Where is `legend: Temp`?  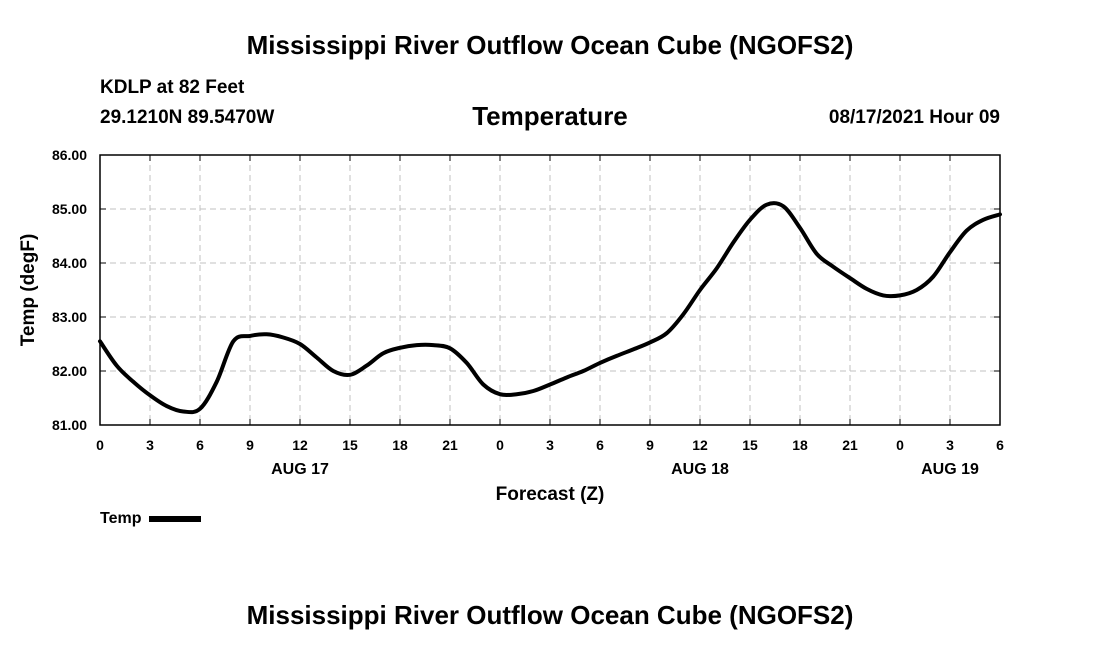
legend: Temp is located at coordinates (151, 519).